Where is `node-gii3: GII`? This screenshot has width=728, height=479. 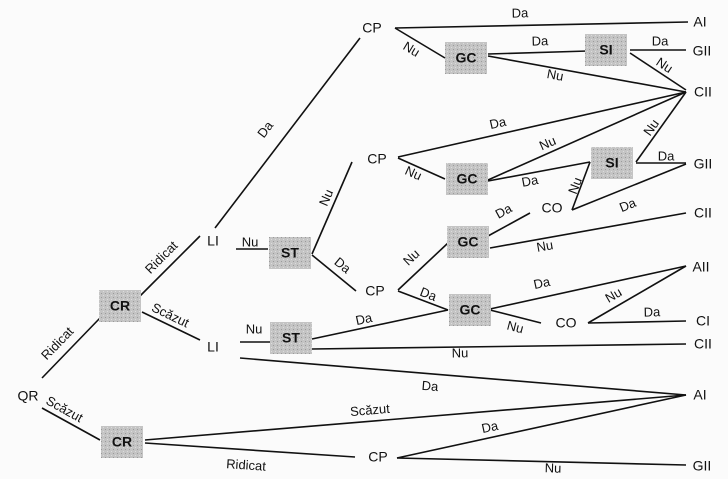
node-gii3: GII is located at coordinates (702, 466).